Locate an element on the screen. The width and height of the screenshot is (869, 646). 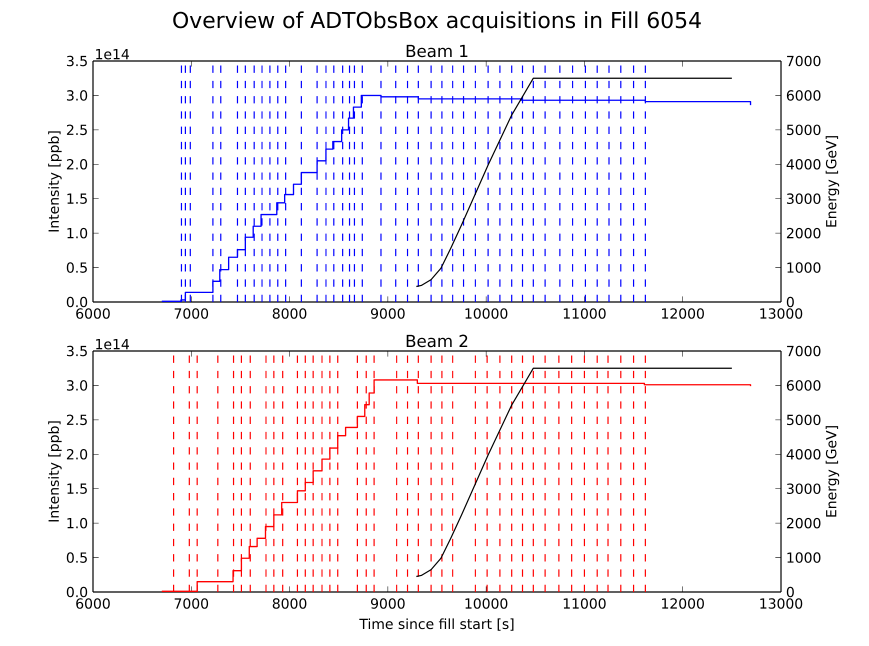
chart-title: Beam 2 is located at coordinates (437, 341).